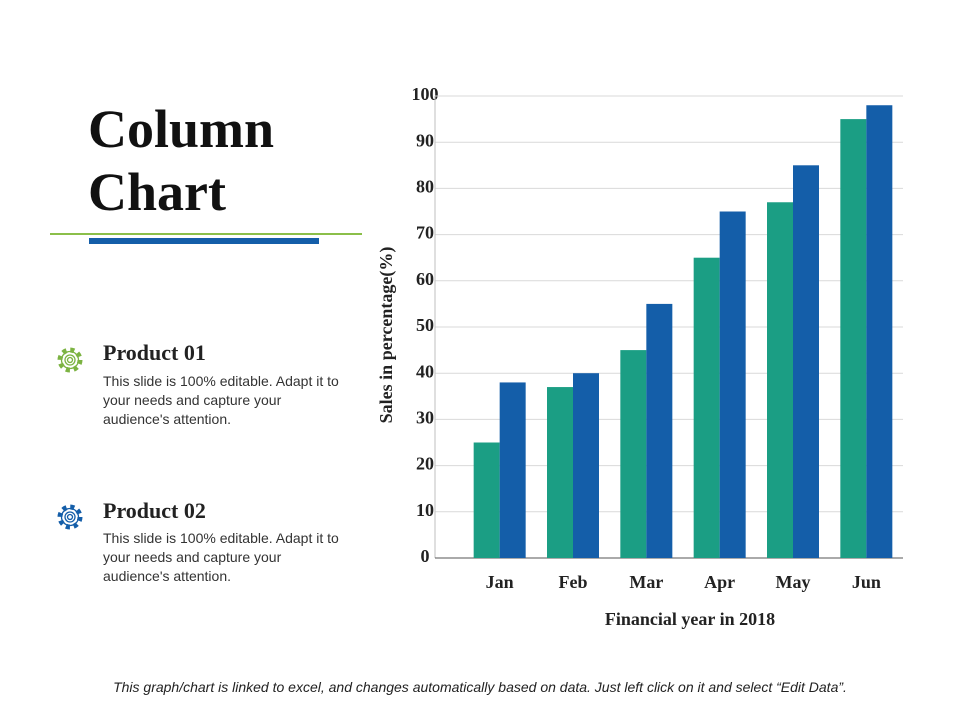  I want to click on legend-entry: Product 01, so click(154, 352).